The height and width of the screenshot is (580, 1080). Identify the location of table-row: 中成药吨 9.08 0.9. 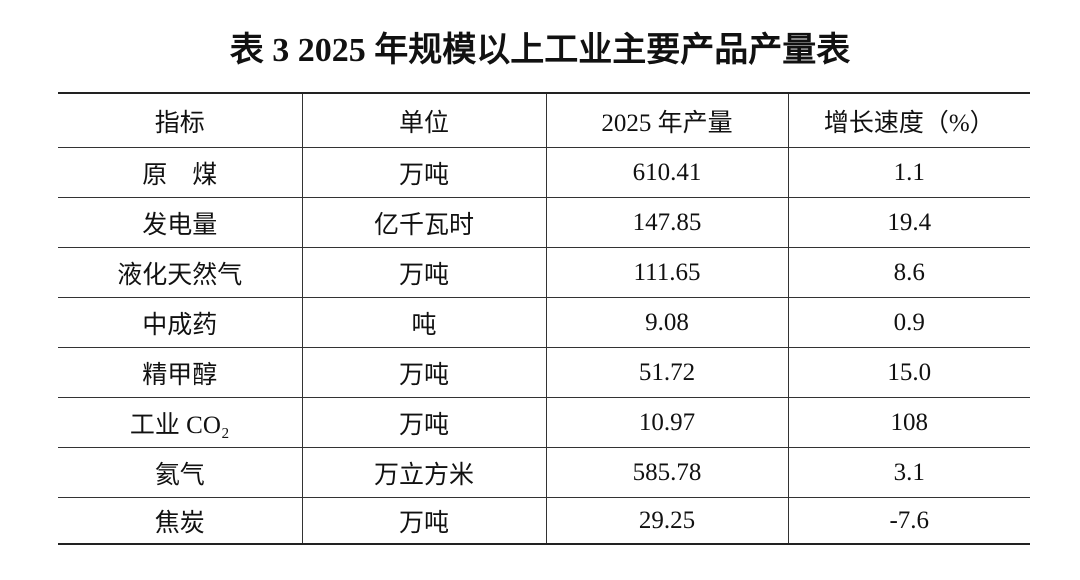
(544, 322).